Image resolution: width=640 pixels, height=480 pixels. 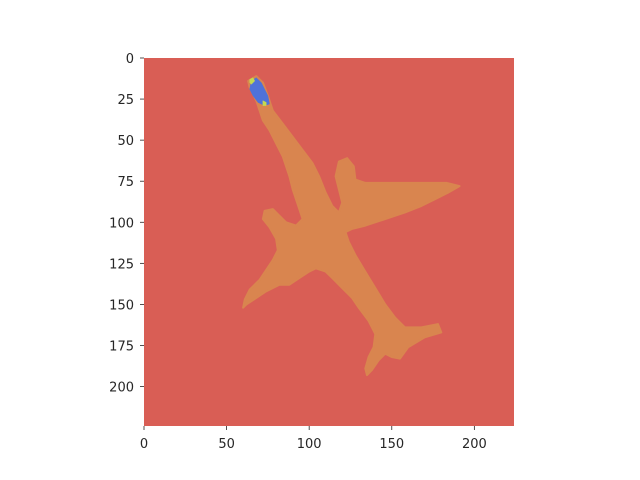 I want to click on y-tick-label: 25, so click(x=125, y=100).